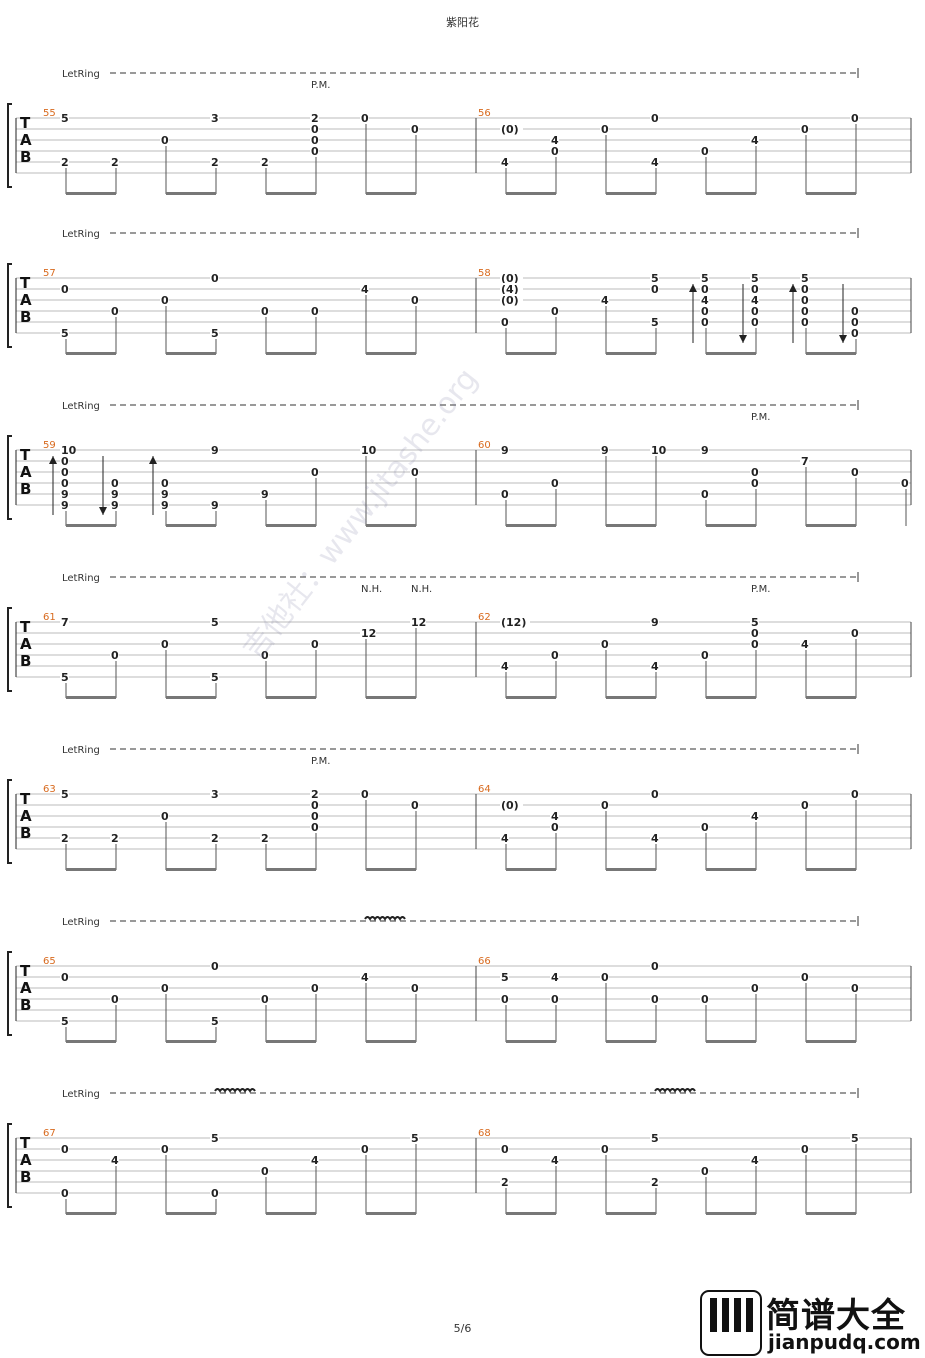  What do you see at coordinates (26, 1160) in the screenshot?
I see `tab-clef-letter: A` at bounding box center [26, 1160].